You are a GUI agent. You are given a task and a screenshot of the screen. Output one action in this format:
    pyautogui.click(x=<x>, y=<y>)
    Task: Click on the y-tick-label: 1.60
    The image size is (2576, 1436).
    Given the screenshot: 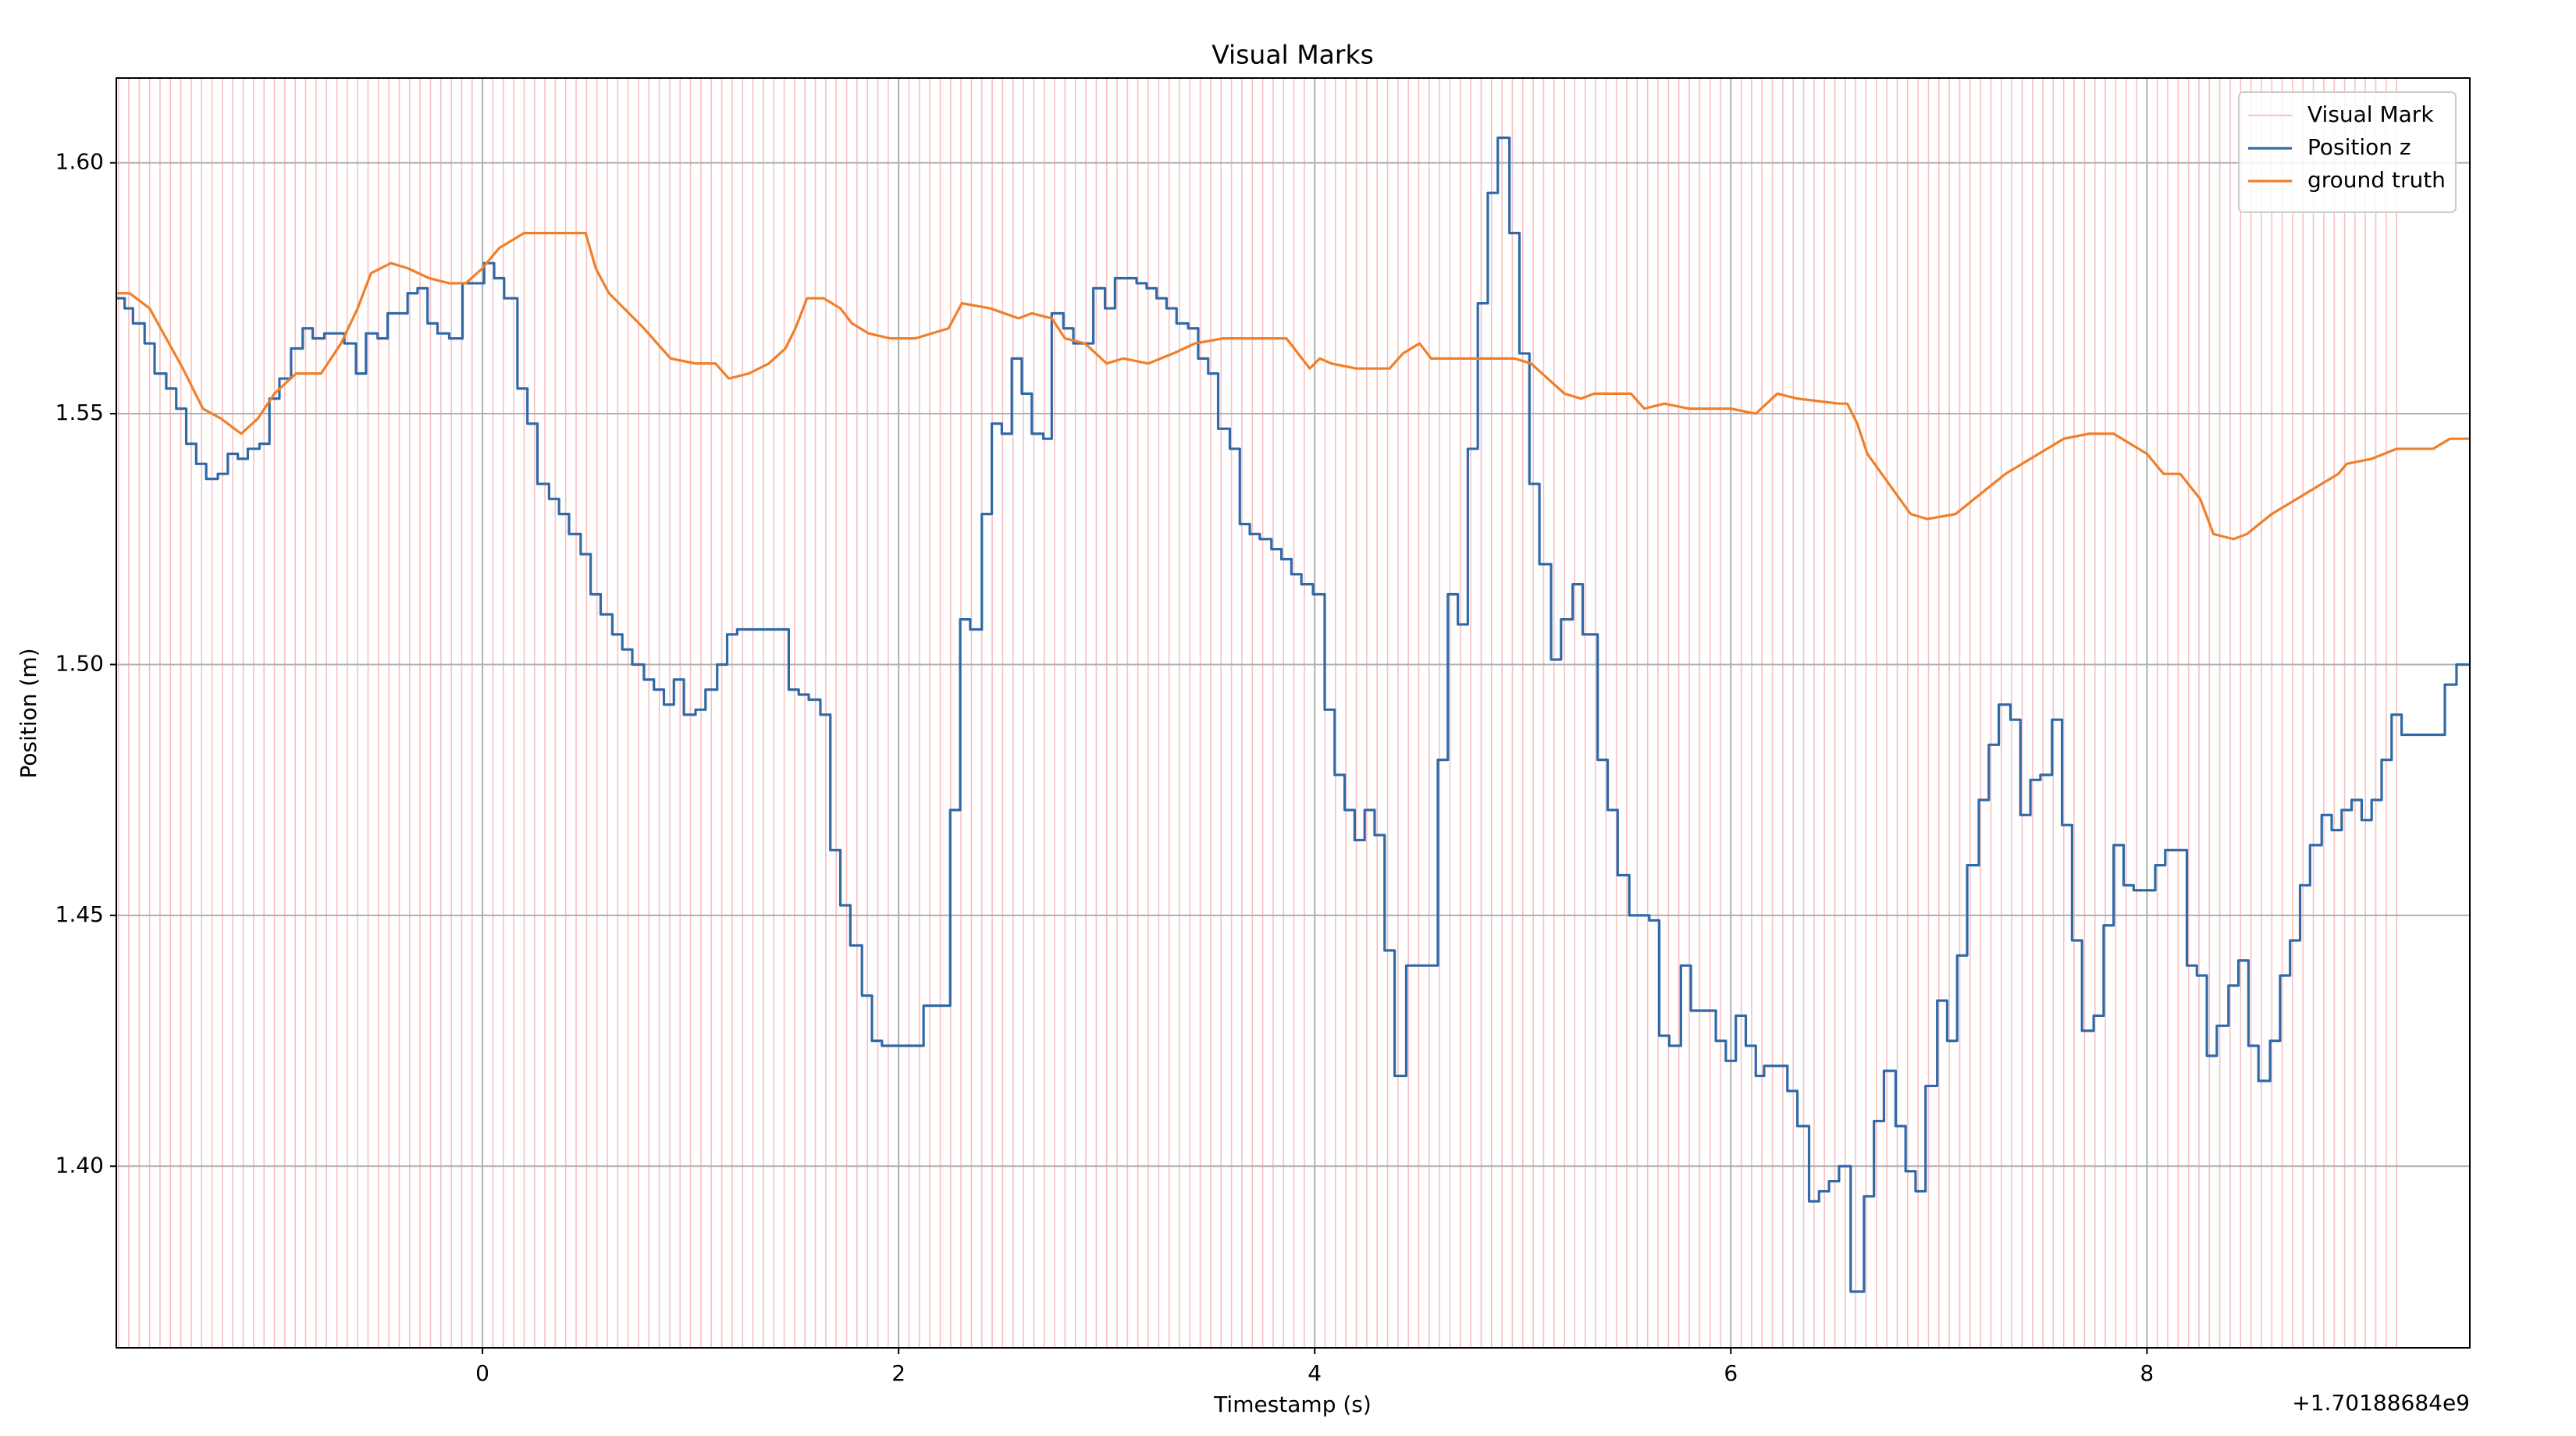 What is the action you would take?
    pyautogui.click(x=79, y=162)
    